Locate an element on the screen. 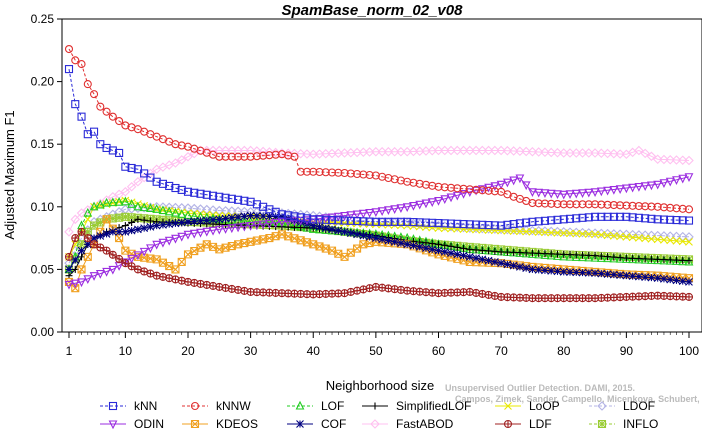 The height and width of the screenshot is (439, 702). legend-item-KDEOS: KDEOS is located at coordinates (220, 424).